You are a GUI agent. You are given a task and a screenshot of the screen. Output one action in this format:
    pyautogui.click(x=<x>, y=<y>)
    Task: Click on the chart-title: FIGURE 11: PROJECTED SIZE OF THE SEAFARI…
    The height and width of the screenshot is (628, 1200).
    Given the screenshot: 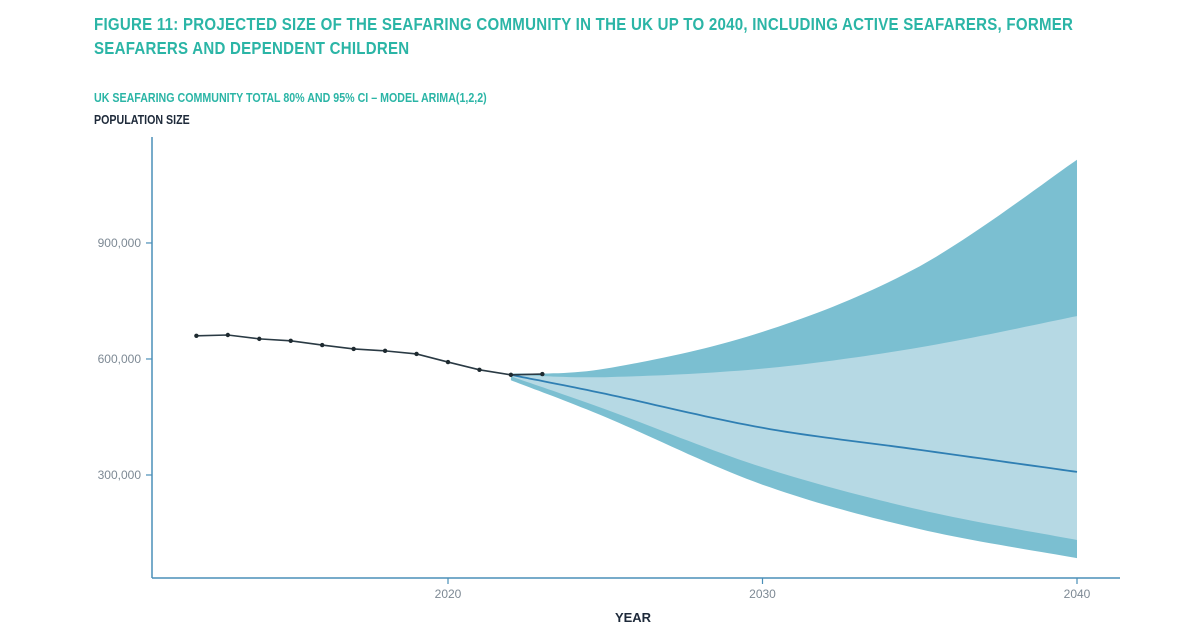 What is the action you would take?
    pyautogui.click(x=584, y=36)
    